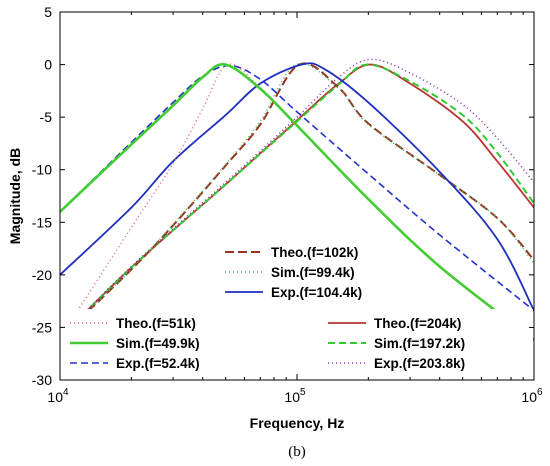 The image size is (550, 466). I want to click on y-tick-label: 5, so click(48, 12).